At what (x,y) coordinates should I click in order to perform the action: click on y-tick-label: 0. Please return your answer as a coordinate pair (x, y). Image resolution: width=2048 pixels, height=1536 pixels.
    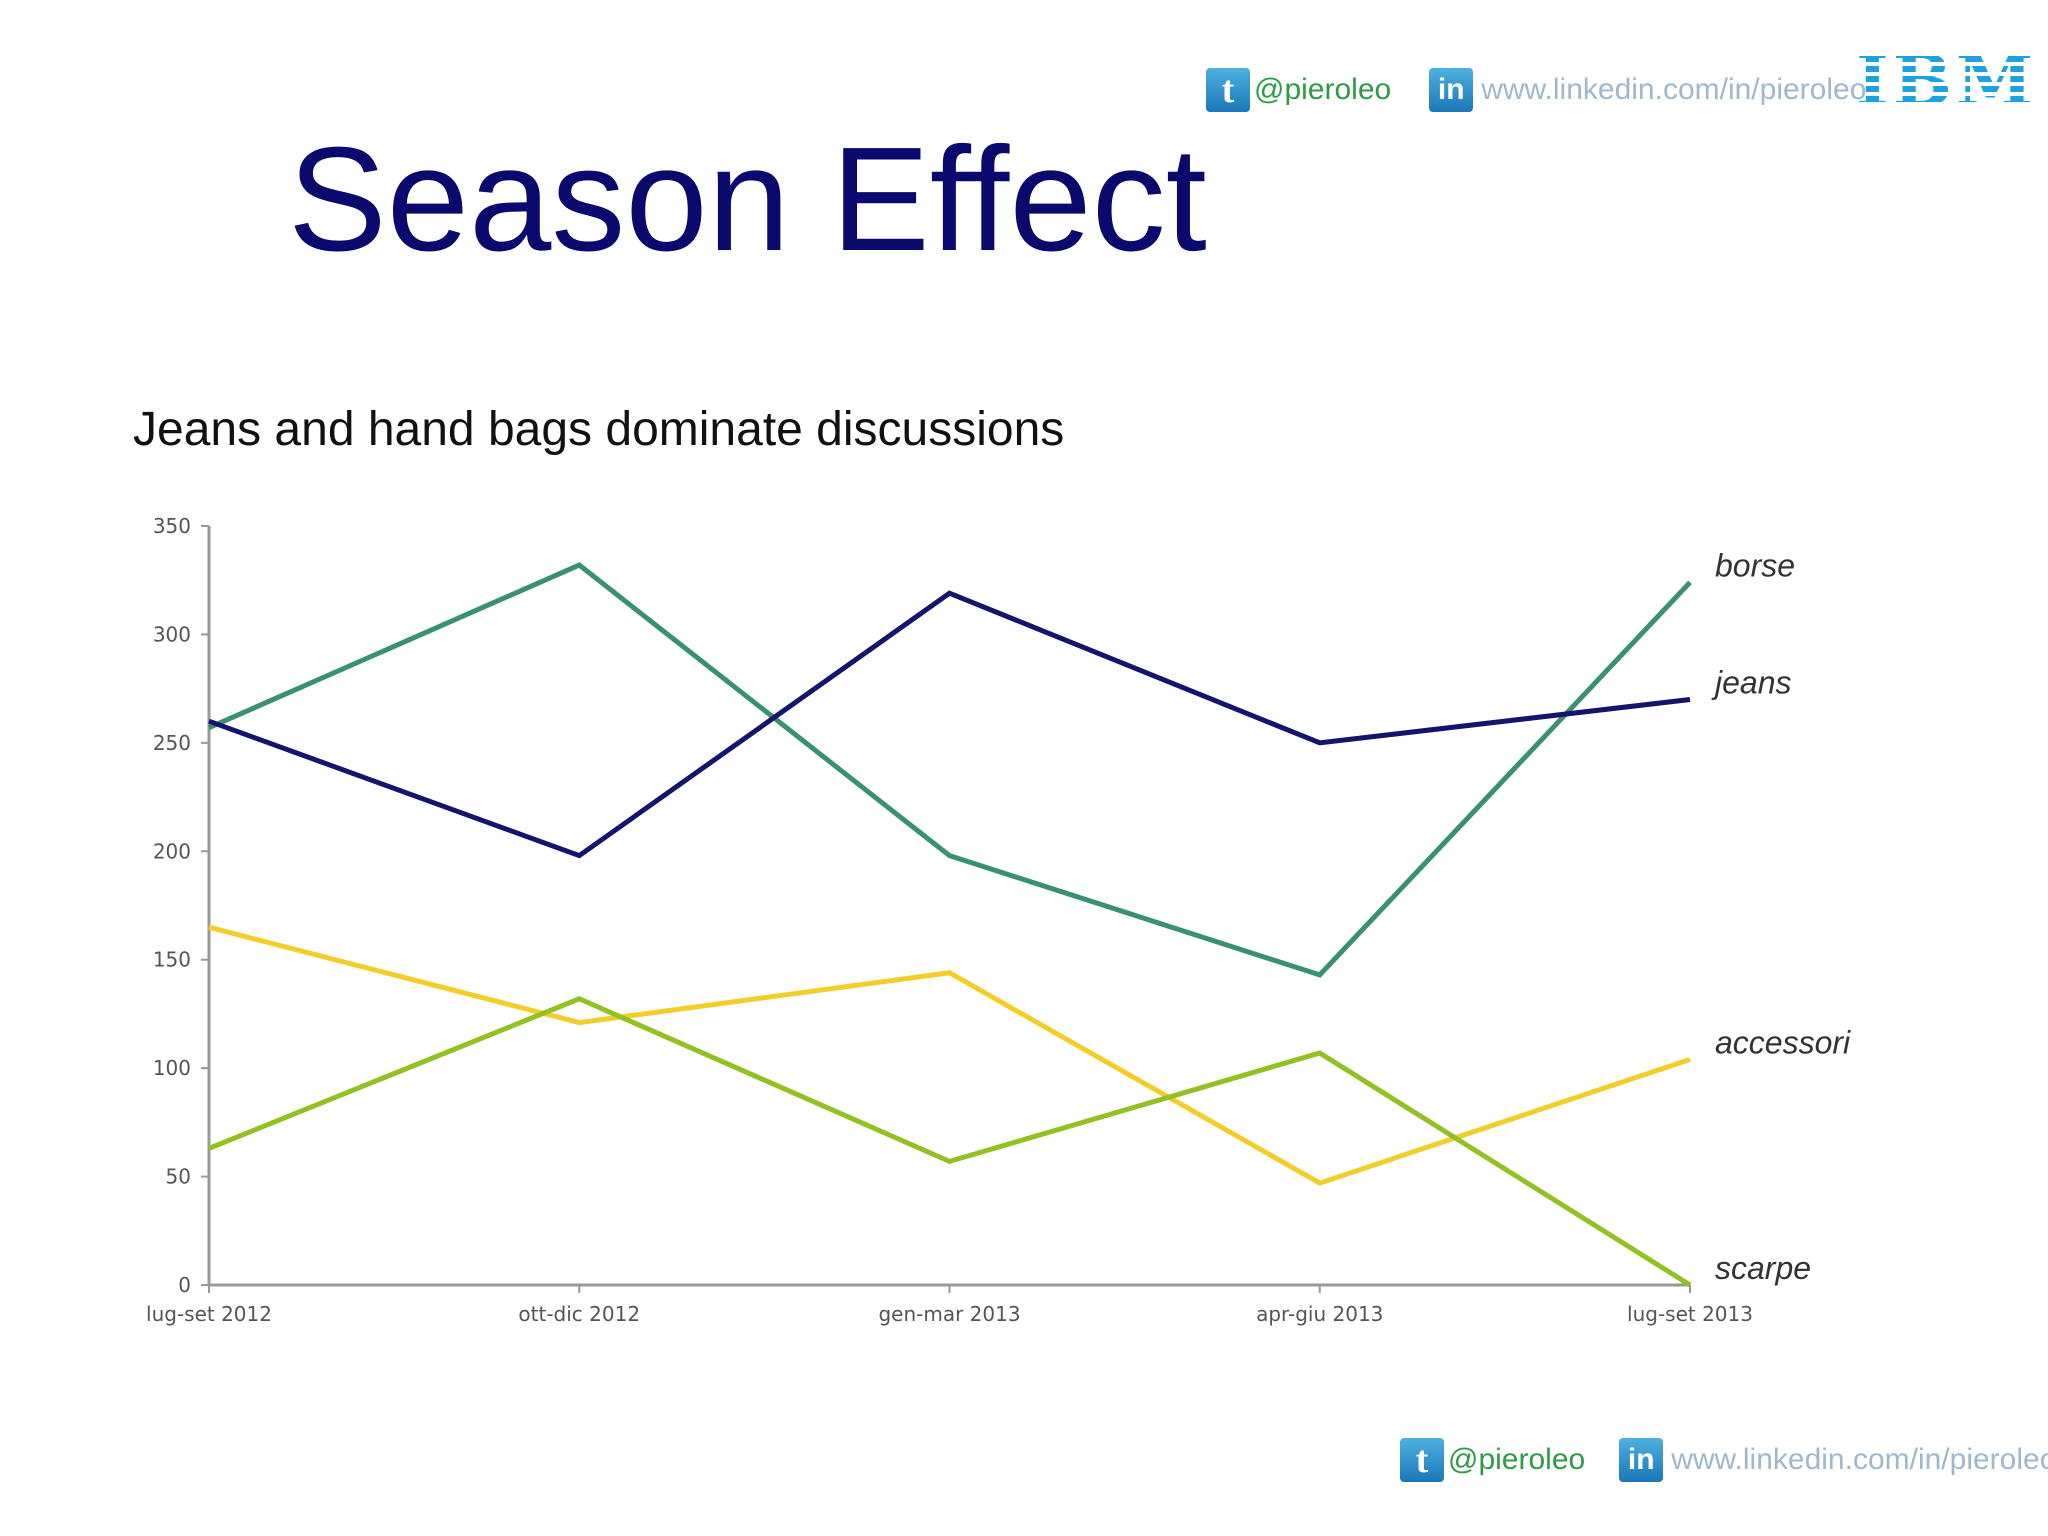
    Looking at the image, I should click on (184, 1285).